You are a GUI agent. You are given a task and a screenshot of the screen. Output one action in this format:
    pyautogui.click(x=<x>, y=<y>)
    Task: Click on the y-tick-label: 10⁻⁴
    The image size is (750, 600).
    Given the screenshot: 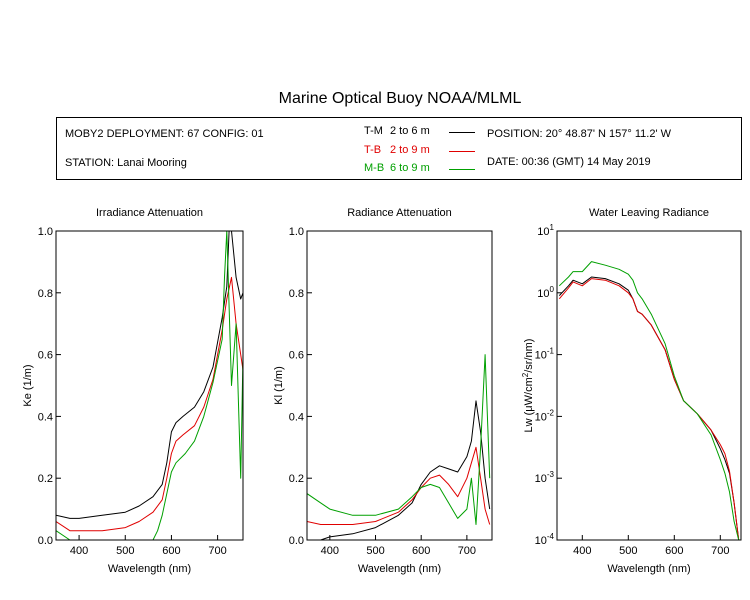 What is the action you would take?
    pyautogui.click(x=545, y=539)
    